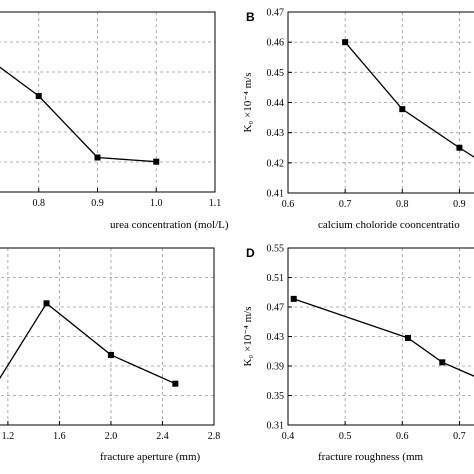  What do you see at coordinates (156, 203) in the screenshot?
I see `x-tick-label: 1.0` at bounding box center [156, 203].